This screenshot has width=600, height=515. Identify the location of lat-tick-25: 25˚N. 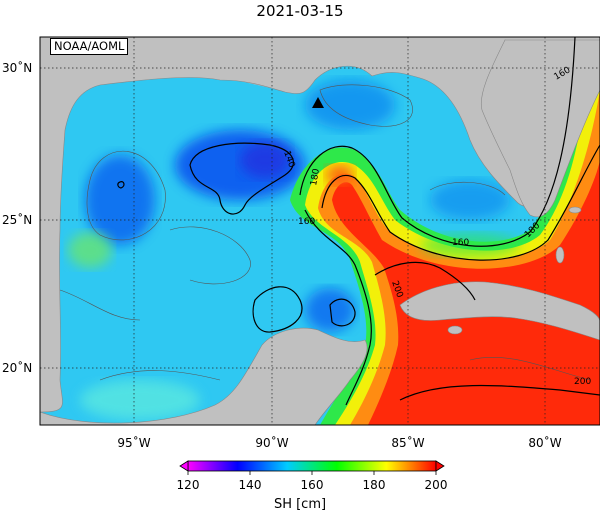
(17, 219).